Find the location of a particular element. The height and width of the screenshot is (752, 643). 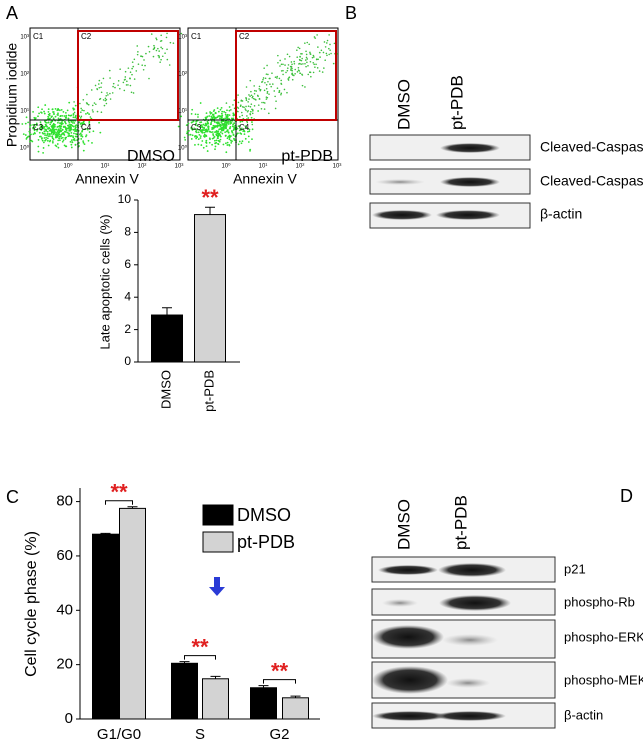

lane-label: pt-PDB is located at coordinates (460, 522).